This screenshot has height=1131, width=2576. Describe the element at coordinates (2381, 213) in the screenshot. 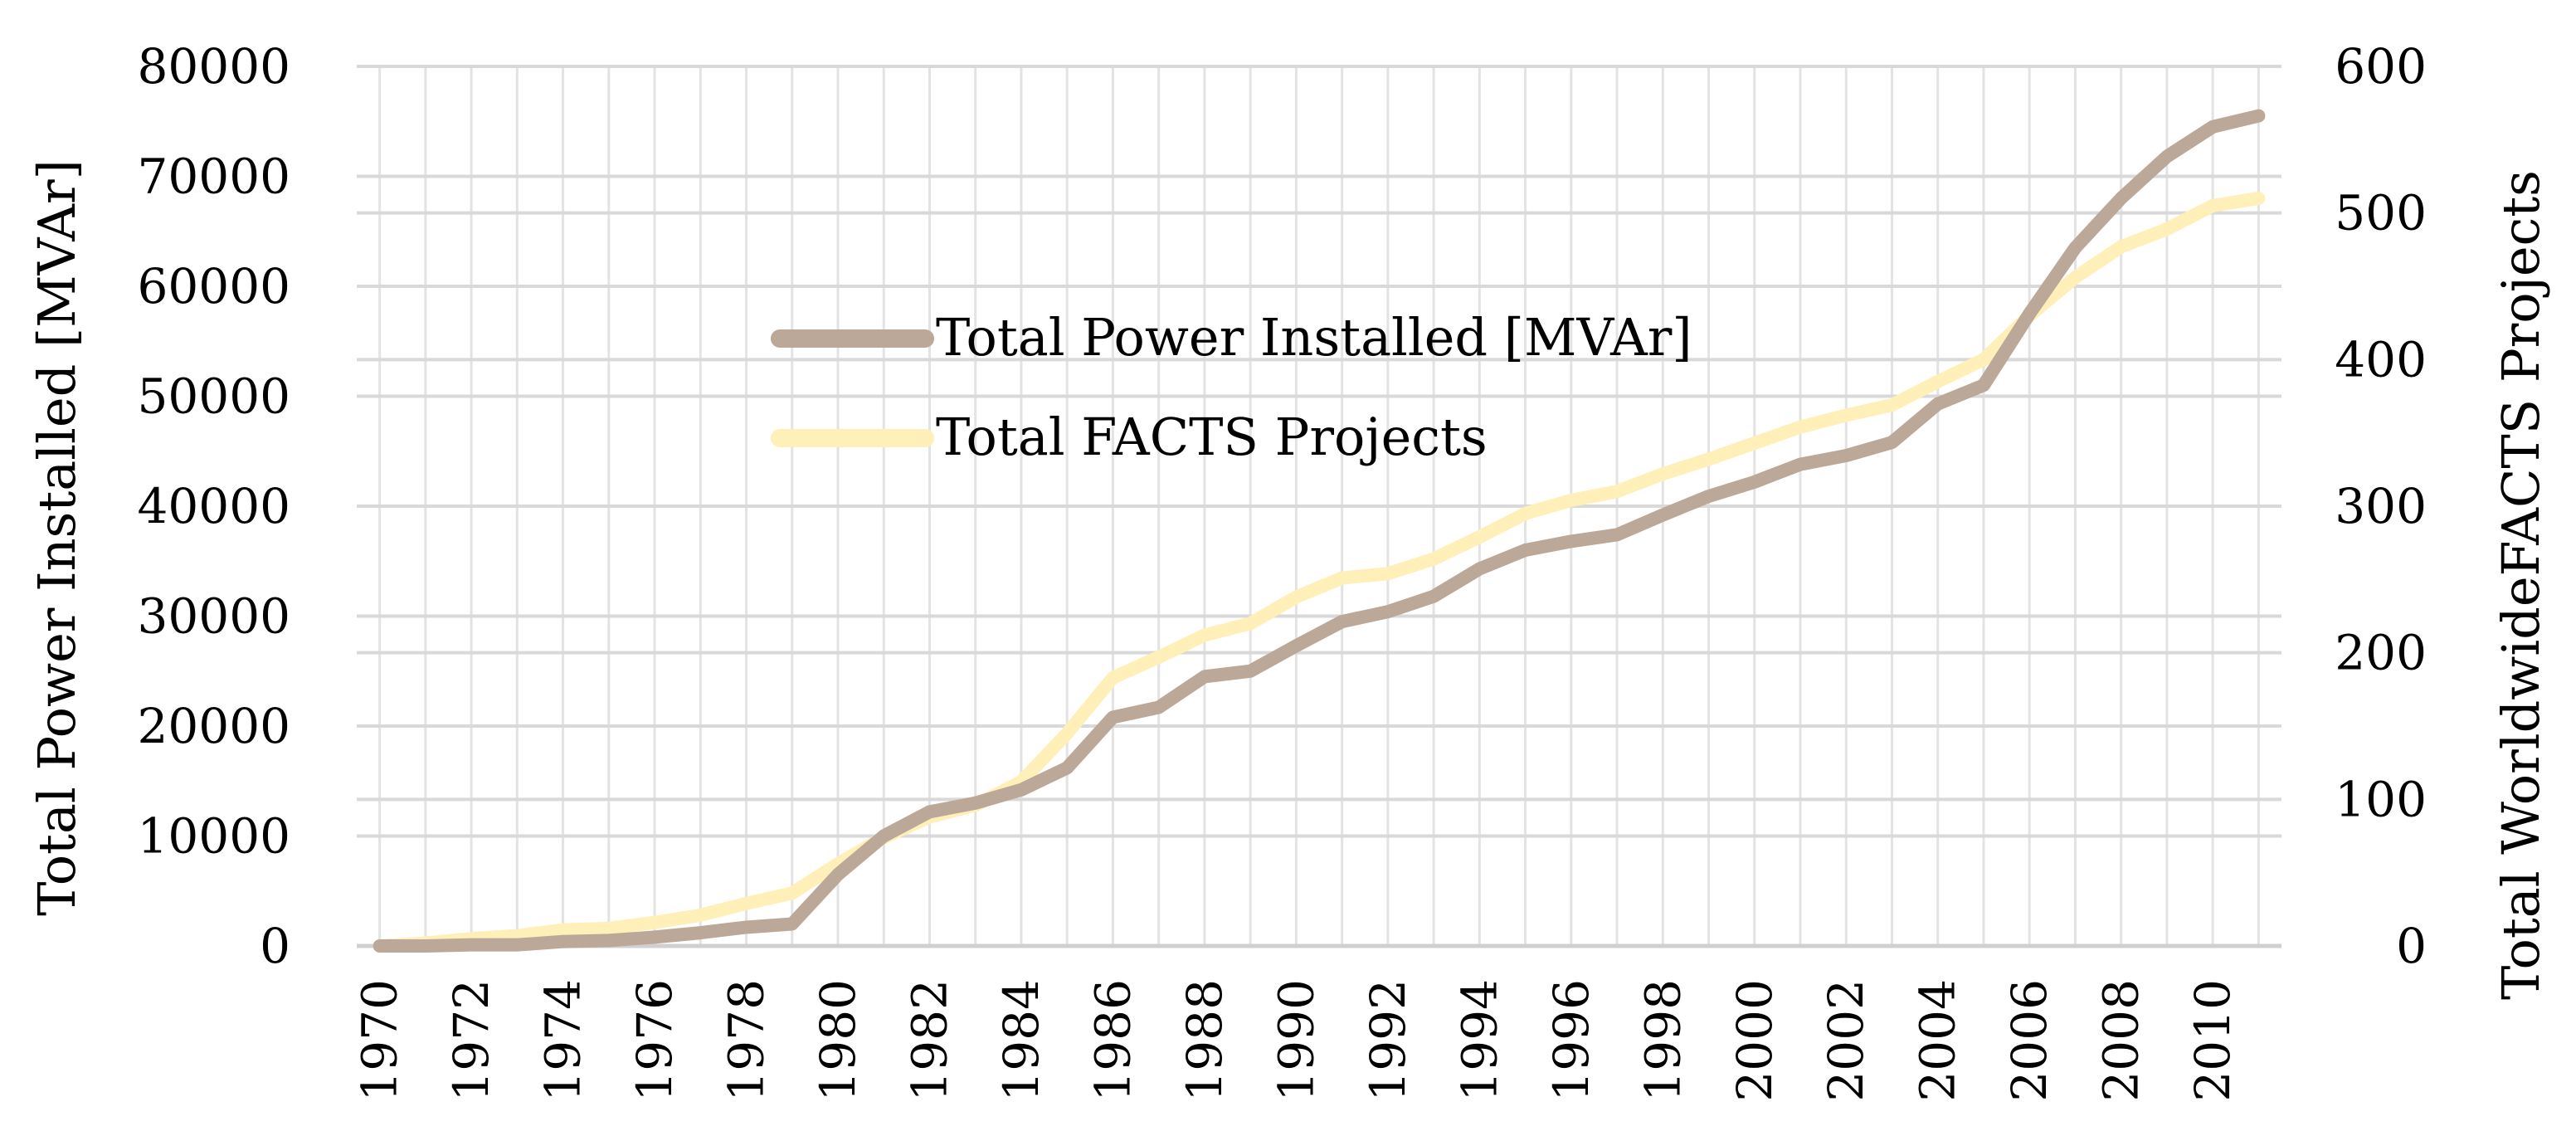

I see `right-y-tick-label: 500` at that location.